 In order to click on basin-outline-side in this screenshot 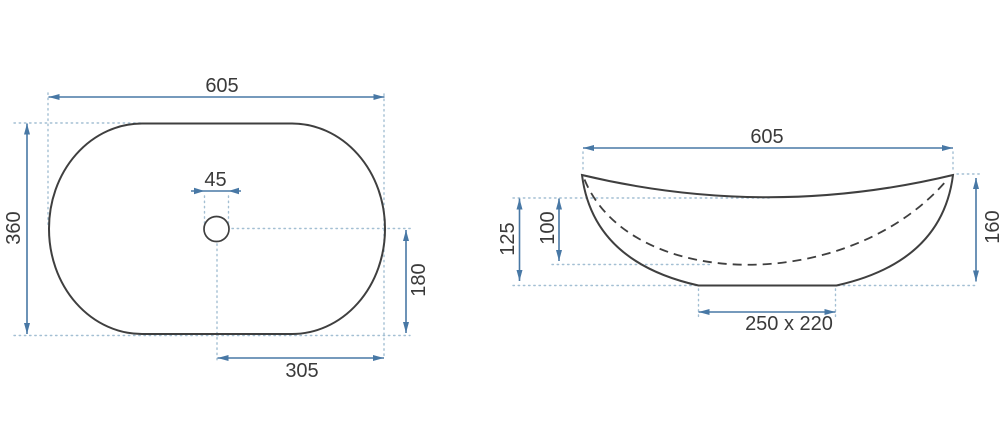, I will do `click(767, 230)`.